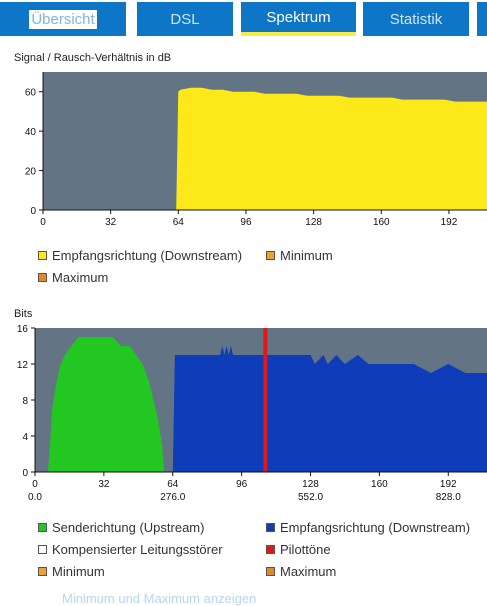 The width and height of the screenshot is (487, 606). What do you see at coordinates (25, 437) in the screenshot?
I see `y-tick-label: 4` at bounding box center [25, 437].